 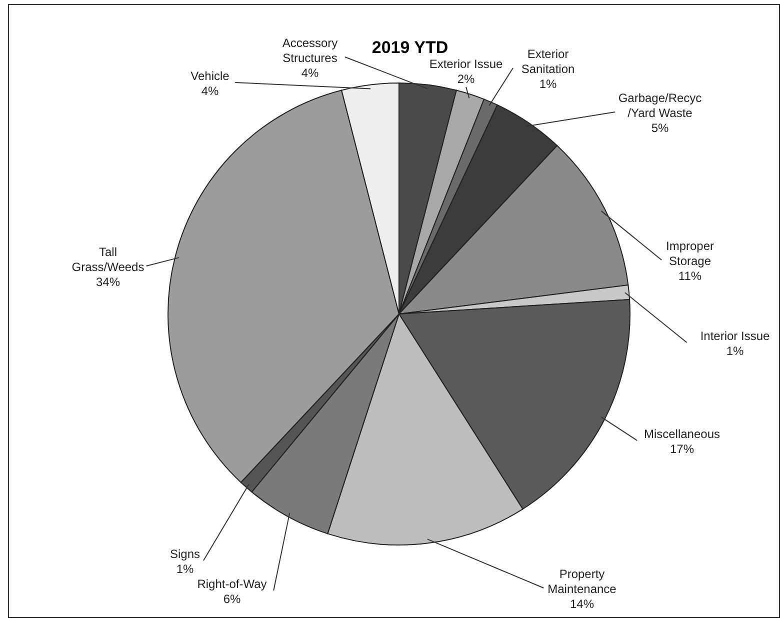 I want to click on data-label: 6%, so click(x=232, y=599).